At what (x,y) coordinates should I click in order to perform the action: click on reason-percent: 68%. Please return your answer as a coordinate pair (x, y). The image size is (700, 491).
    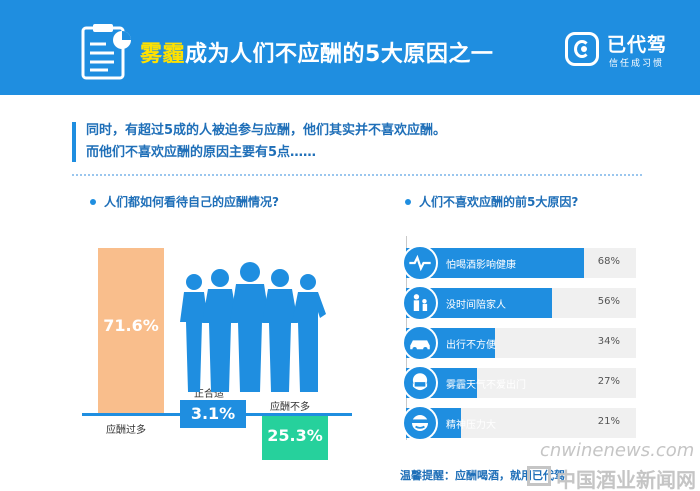
    Looking at the image, I should click on (608, 261).